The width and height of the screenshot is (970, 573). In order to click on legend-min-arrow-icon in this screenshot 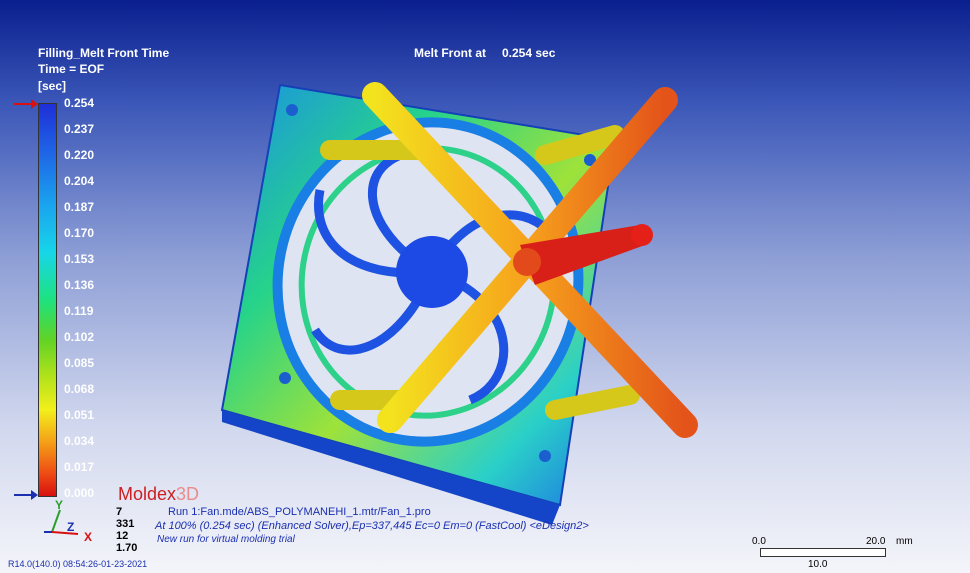, I will do `click(26, 495)`.